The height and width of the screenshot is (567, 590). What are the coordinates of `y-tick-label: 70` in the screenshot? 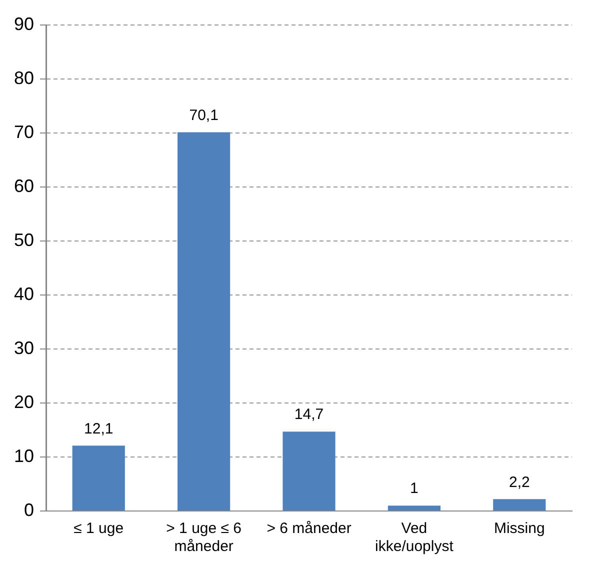 It's located at (24, 132).